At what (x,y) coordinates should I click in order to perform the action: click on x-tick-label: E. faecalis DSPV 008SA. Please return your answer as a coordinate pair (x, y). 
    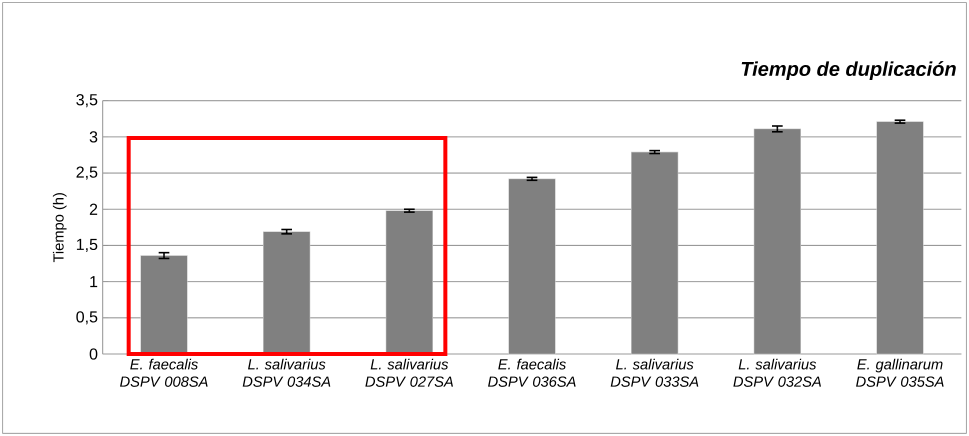
    Looking at the image, I should click on (164, 372).